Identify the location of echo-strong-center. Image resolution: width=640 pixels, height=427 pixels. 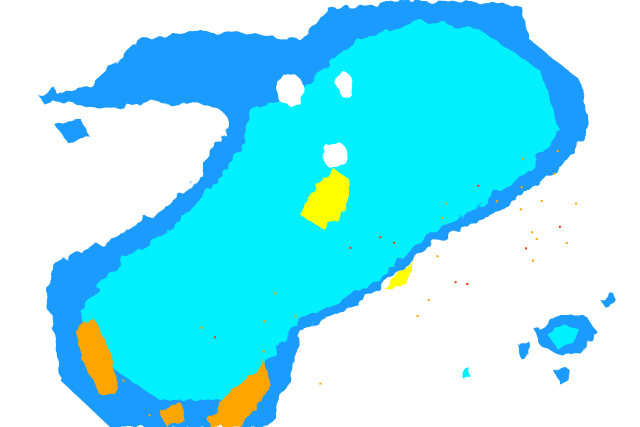
(325, 200).